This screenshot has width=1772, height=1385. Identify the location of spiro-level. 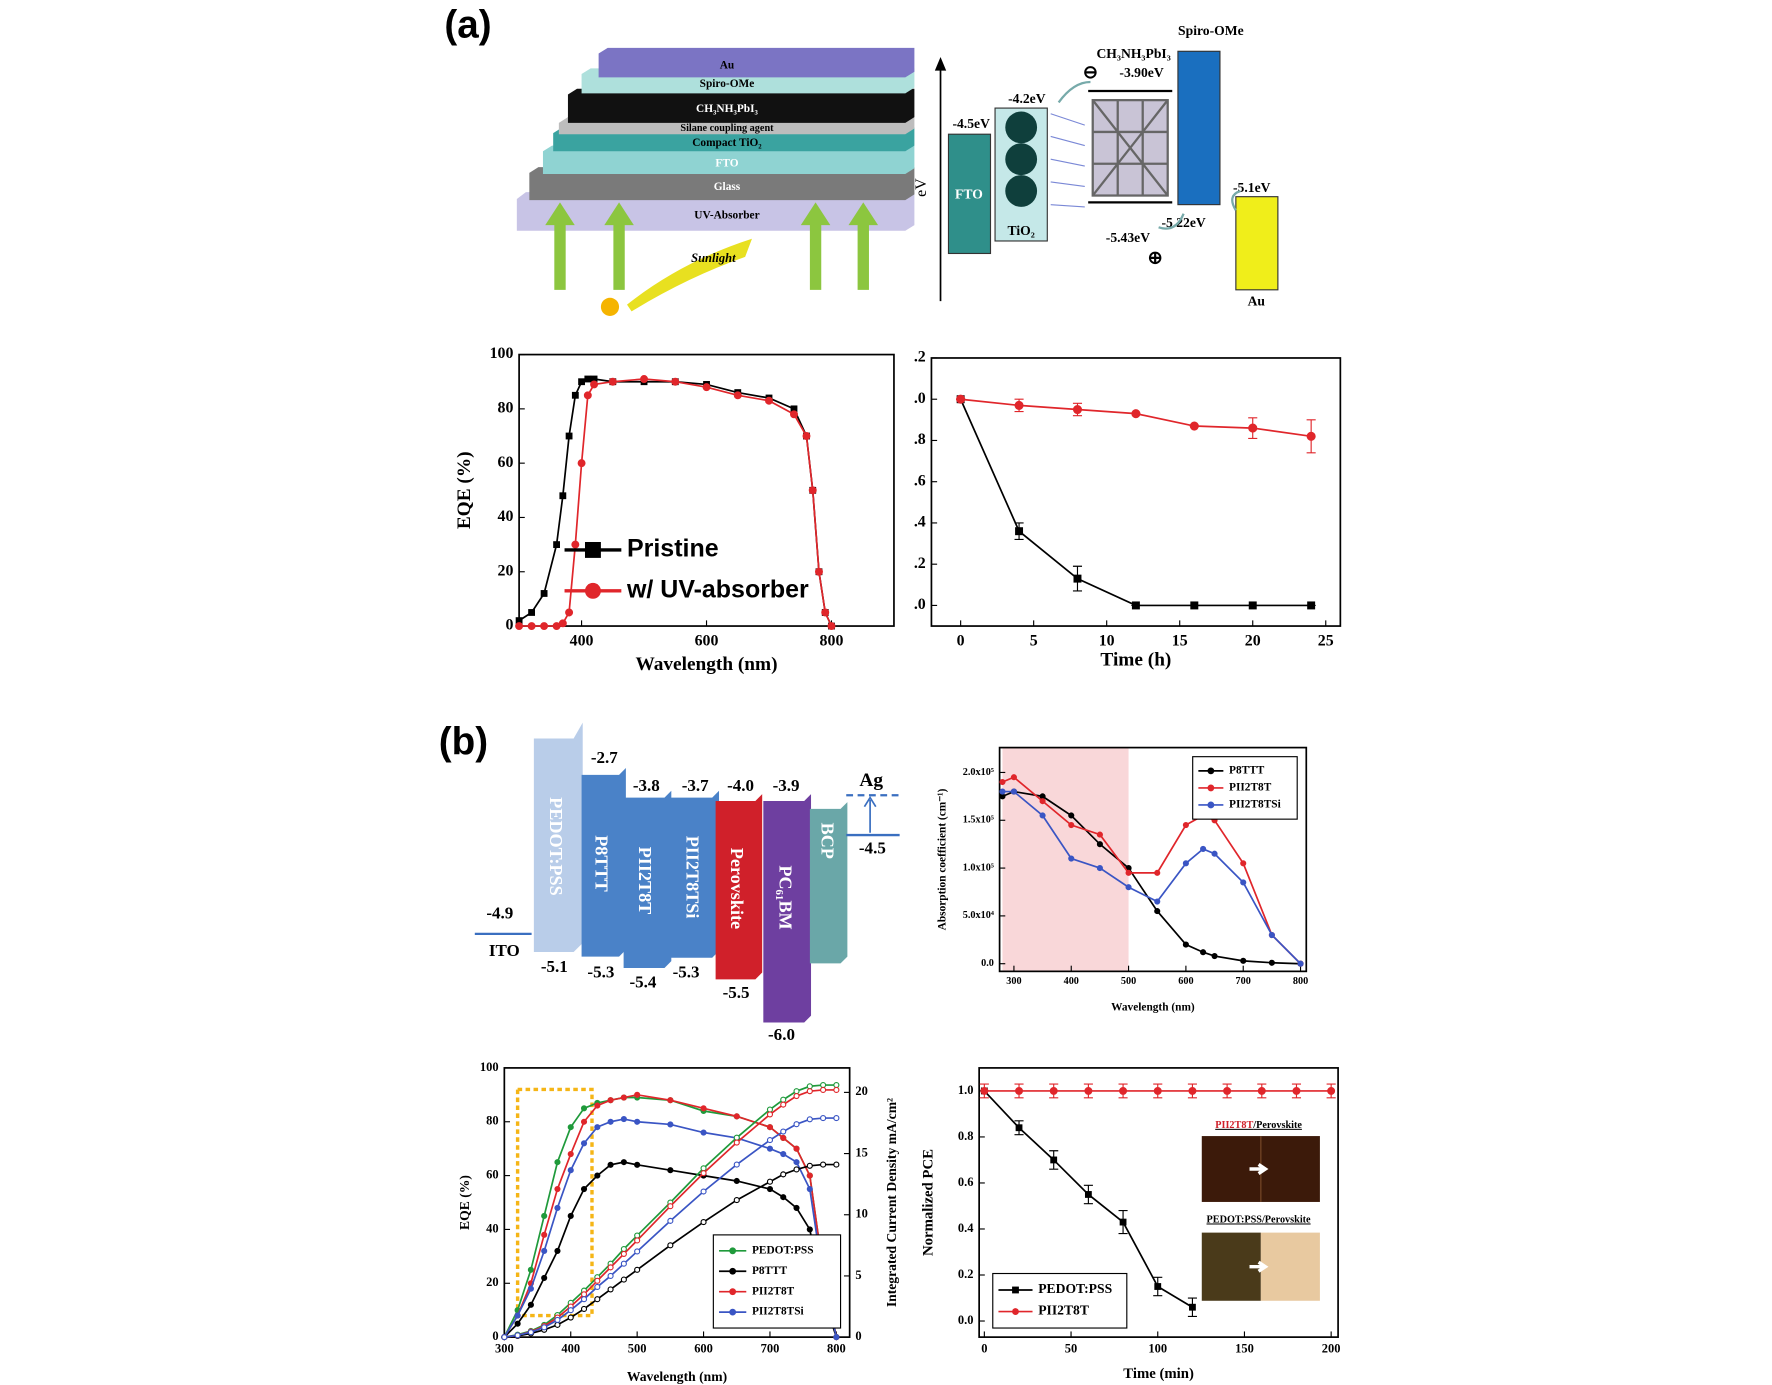
(1199, 128).